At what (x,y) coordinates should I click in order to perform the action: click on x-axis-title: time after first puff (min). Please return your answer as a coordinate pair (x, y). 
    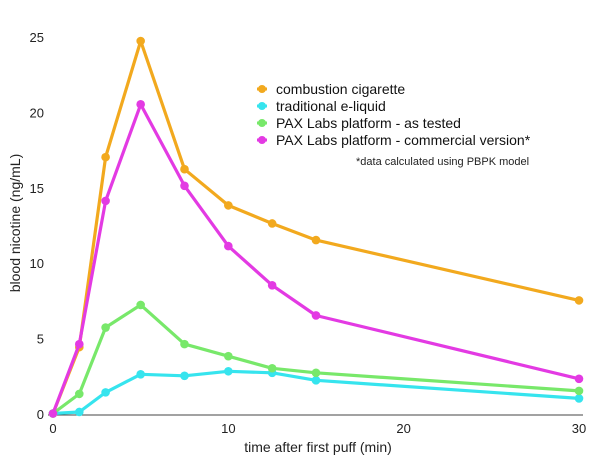
    Looking at the image, I should click on (318, 447).